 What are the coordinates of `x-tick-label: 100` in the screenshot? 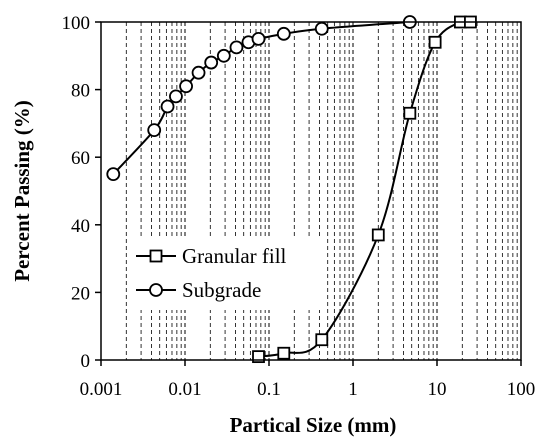 It's located at (521, 389).